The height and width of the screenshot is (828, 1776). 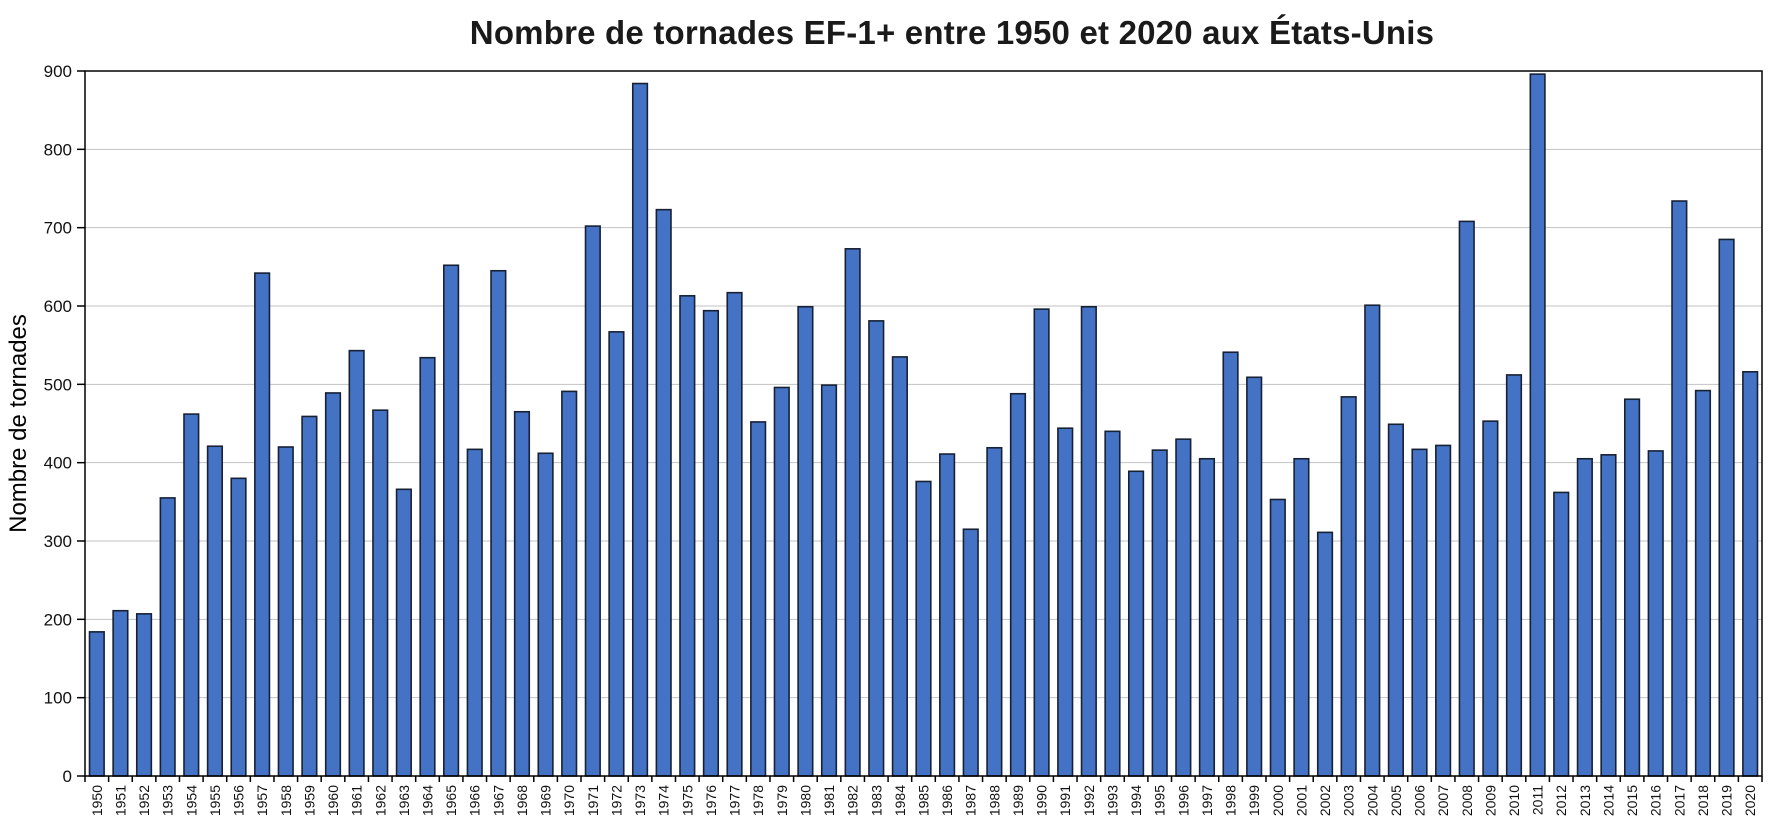 What do you see at coordinates (1703, 583) in the screenshot?
I see `bar-2018` at bounding box center [1703, 583].